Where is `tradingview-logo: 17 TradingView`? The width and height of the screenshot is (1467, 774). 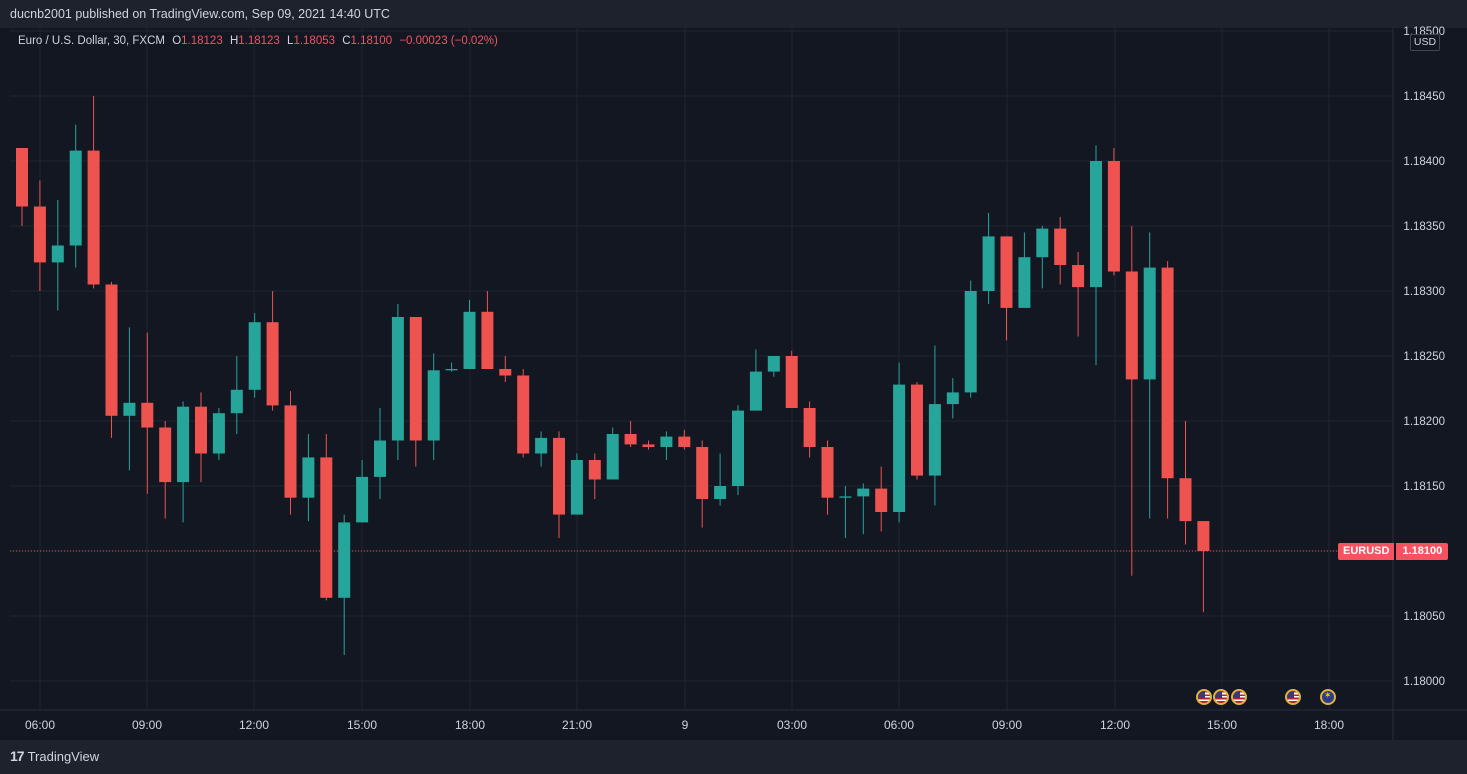
tradingview-logo: 17 TradingView is located at coordinates (54, 756).